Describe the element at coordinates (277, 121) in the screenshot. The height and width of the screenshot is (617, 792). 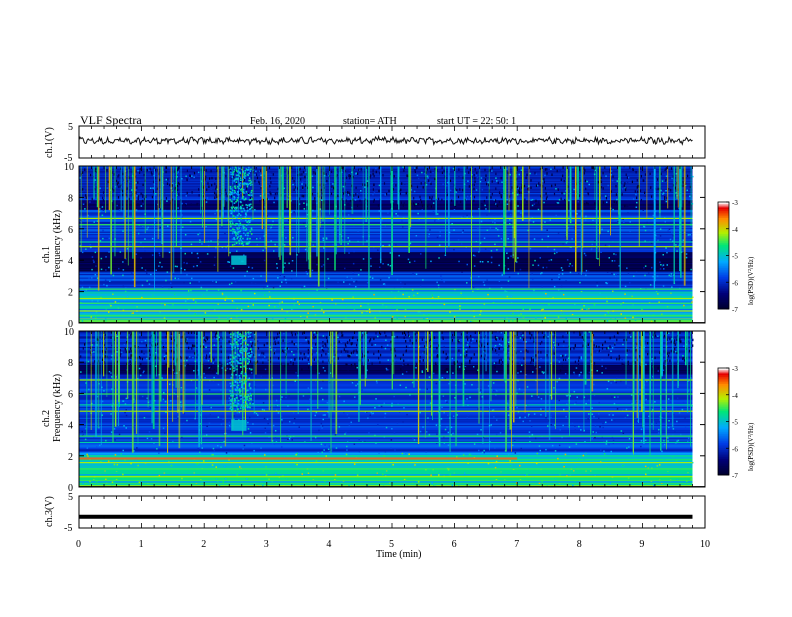
I see `date-label: Feb. 16, 2020` at that location.